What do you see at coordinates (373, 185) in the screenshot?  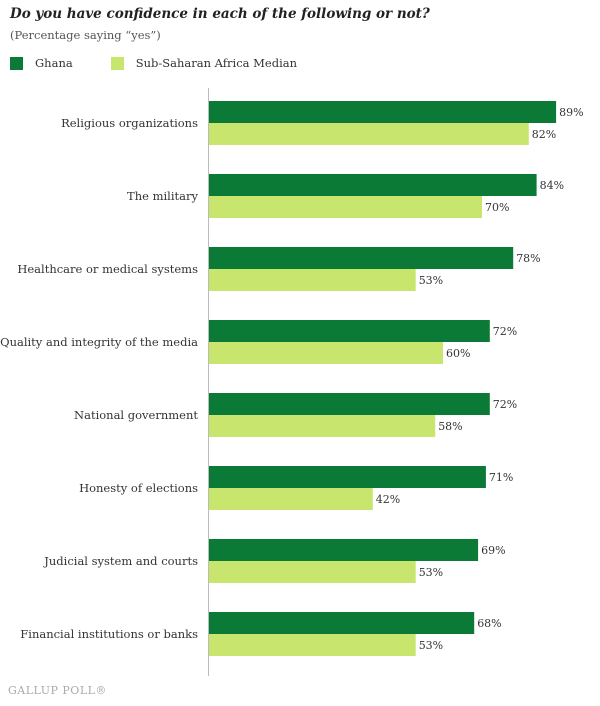 I see `bar-ghana-the-military` at bounding box center [373, 185].